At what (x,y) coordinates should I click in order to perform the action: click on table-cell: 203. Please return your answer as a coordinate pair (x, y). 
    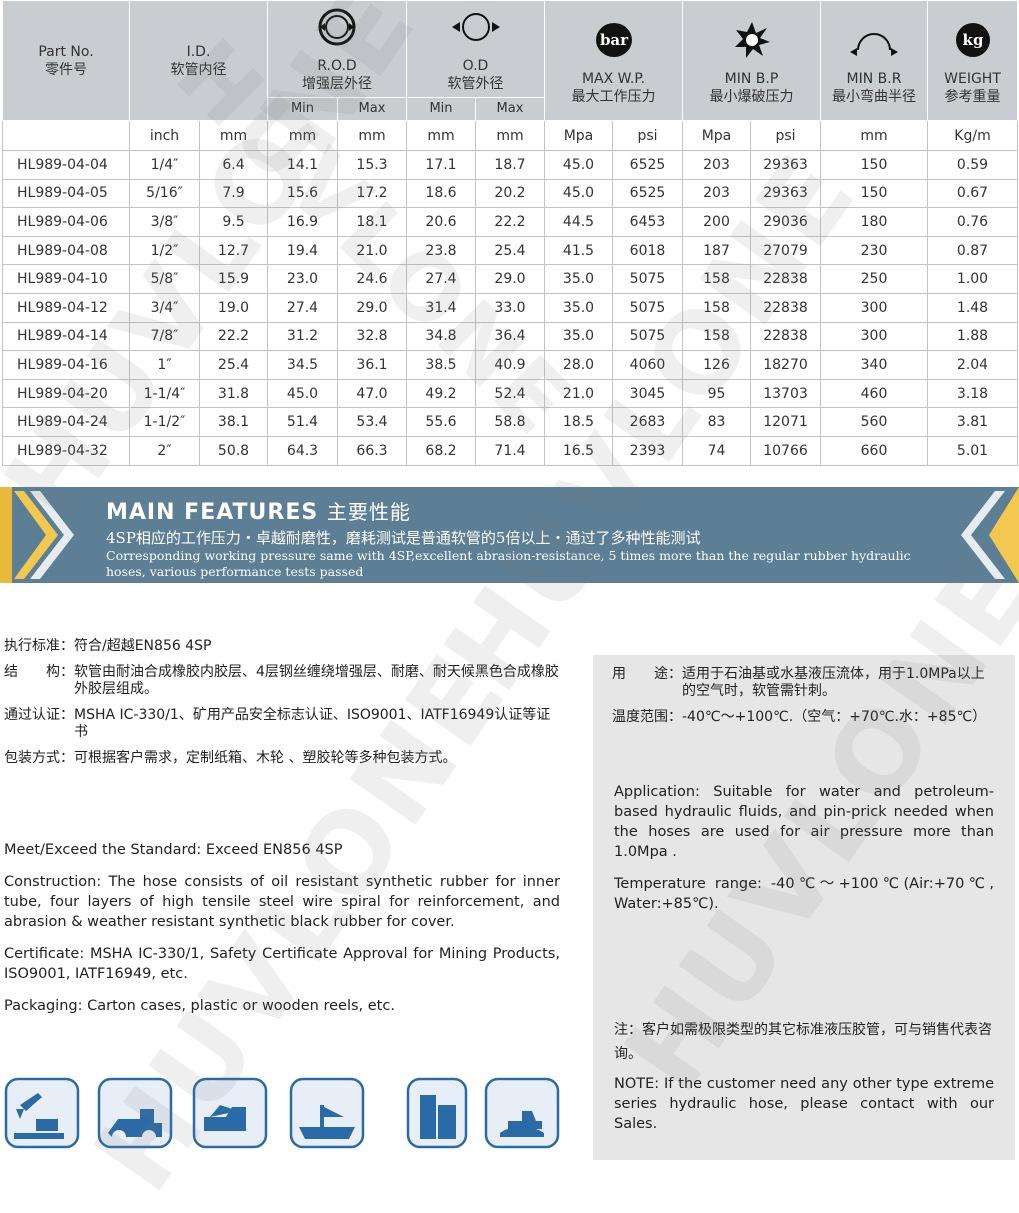
    Looking at the image, I should click on (716, 165).